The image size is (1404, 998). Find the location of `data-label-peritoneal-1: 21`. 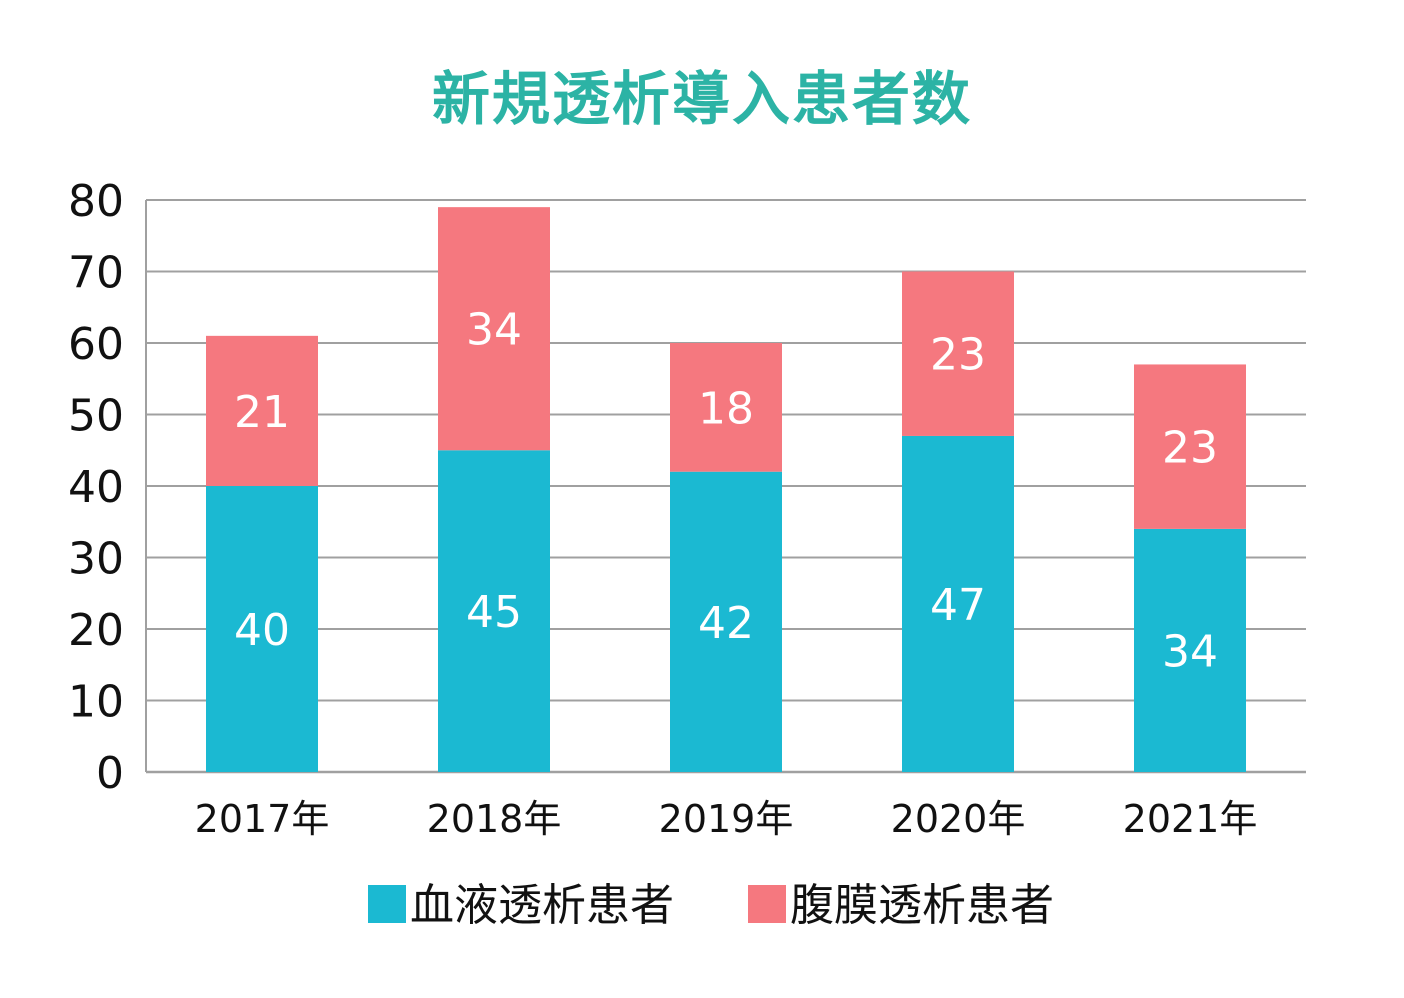

data-label-peritoneal-1: 21 is located at coordinates (262, 412).